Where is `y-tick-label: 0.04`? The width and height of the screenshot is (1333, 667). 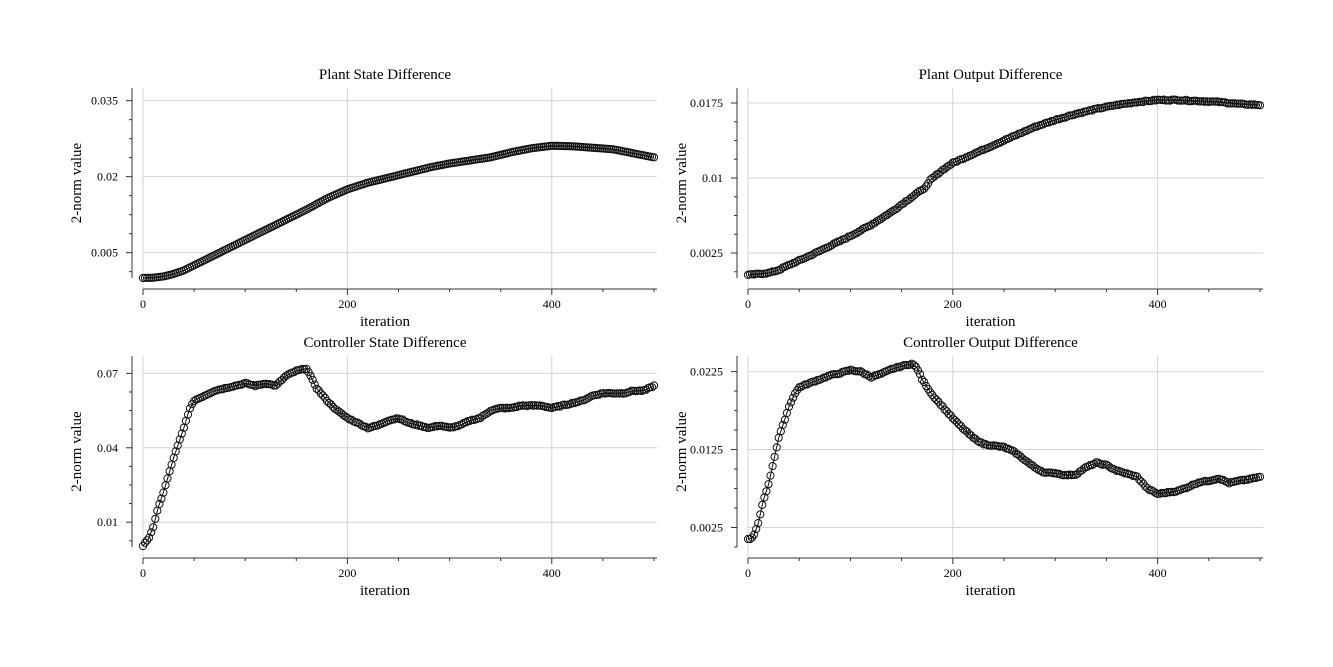 y-tick-label: 0.04 is located at coordinates (107, 448).